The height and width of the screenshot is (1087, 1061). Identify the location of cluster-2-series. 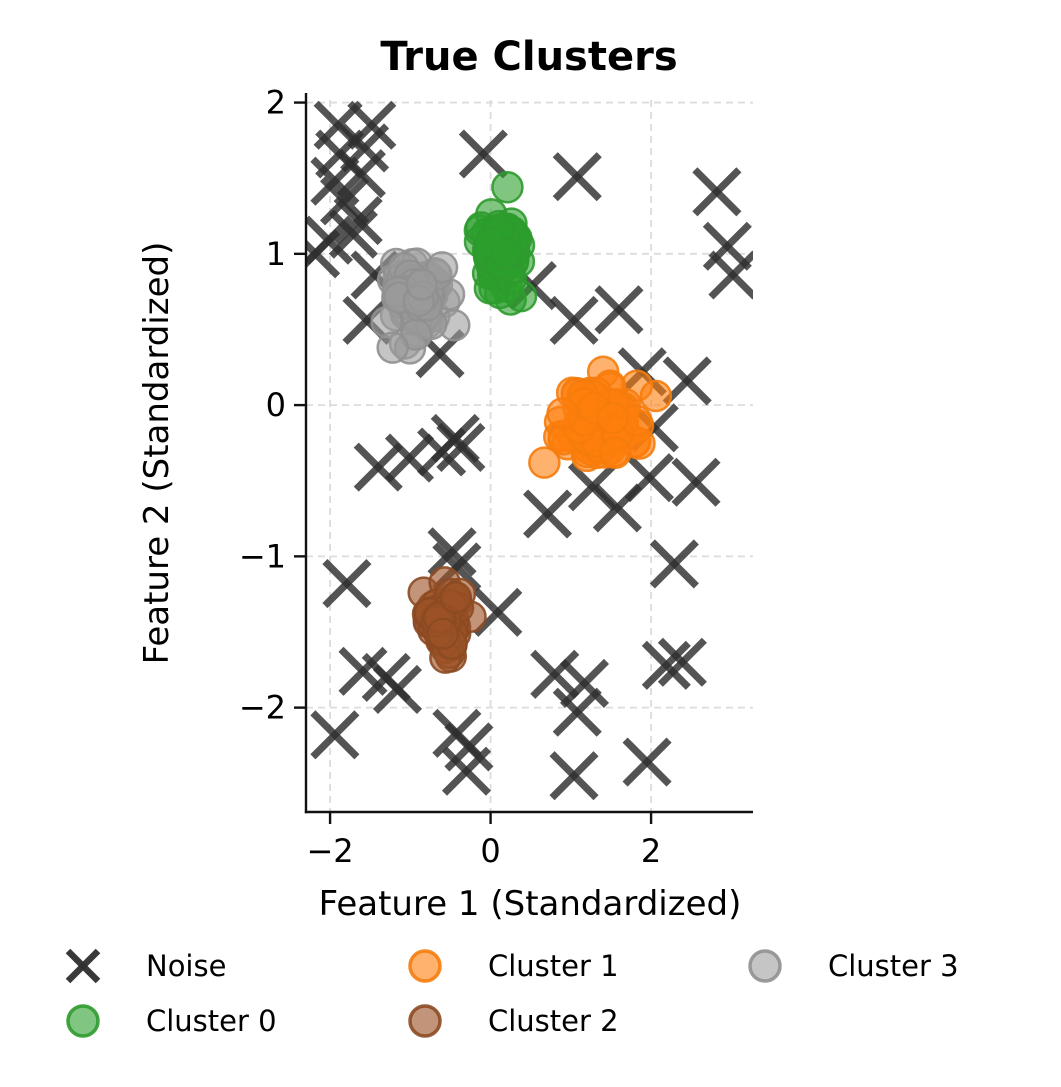
(447, 620).